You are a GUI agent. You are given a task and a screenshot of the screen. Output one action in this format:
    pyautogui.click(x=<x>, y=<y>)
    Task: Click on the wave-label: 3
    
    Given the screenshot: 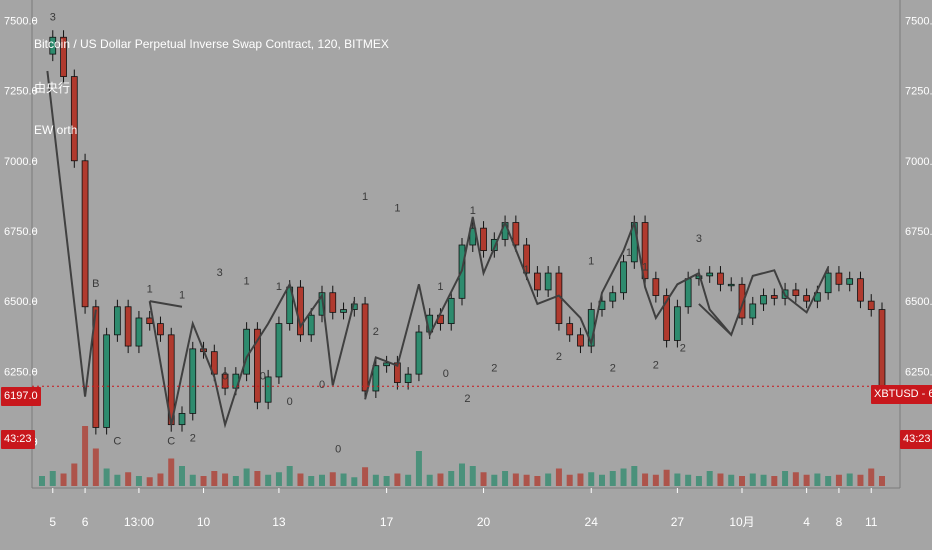 What is the action you would take?
    pyautogui.click(x=53, y=17)
    